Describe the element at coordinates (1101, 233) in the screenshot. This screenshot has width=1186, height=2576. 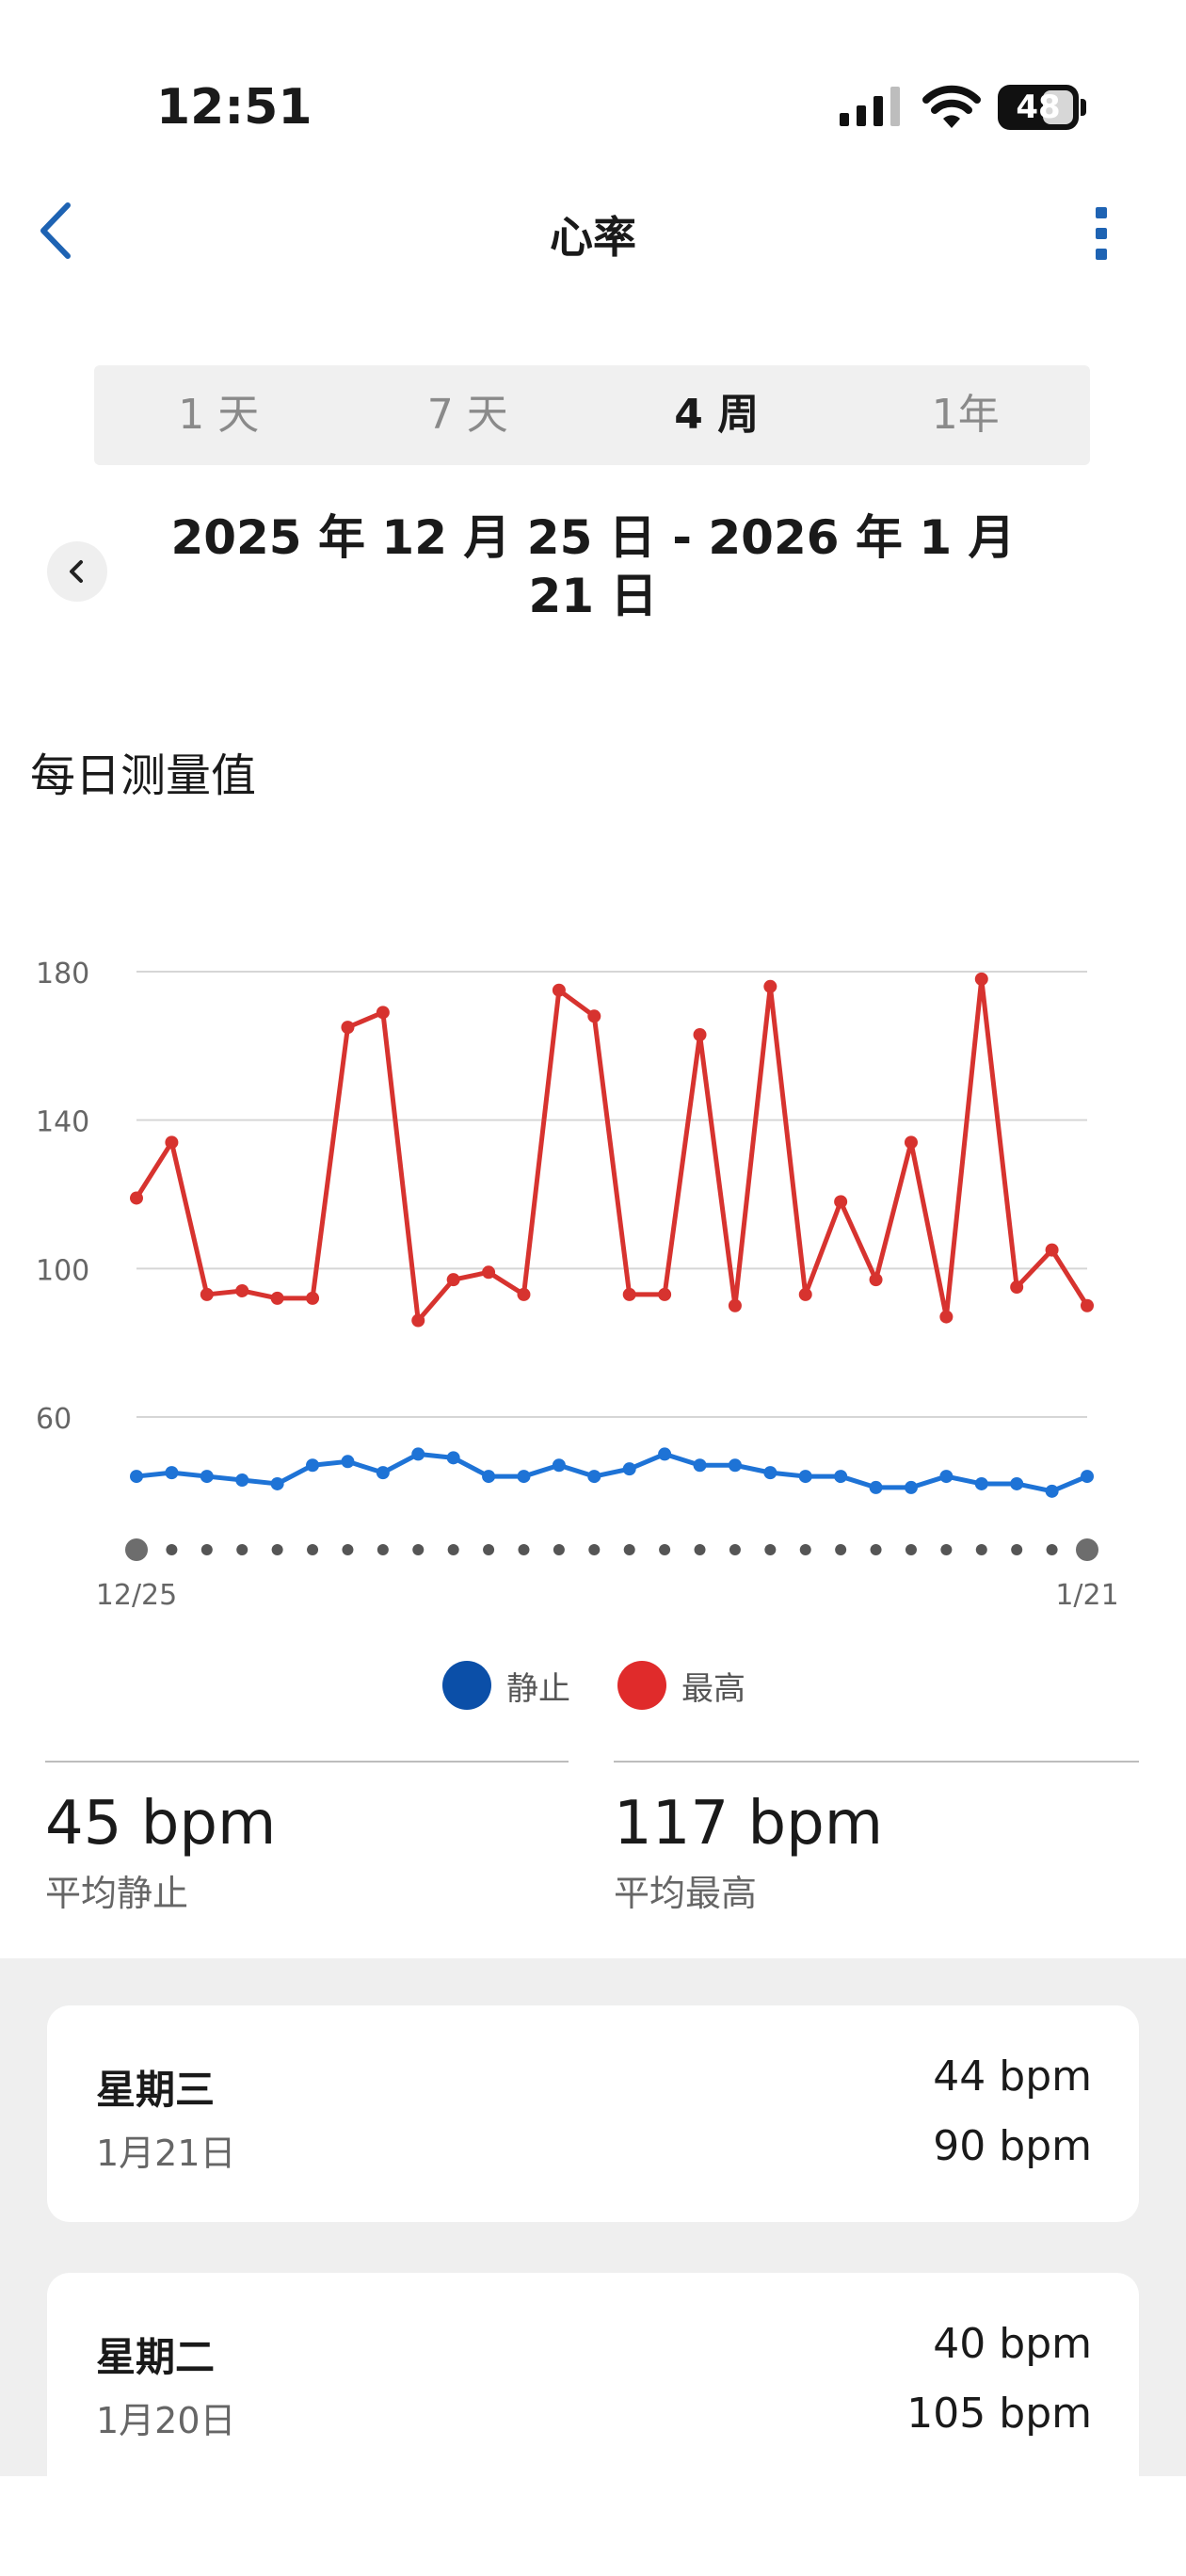
I see `more-options-icon` at that location.